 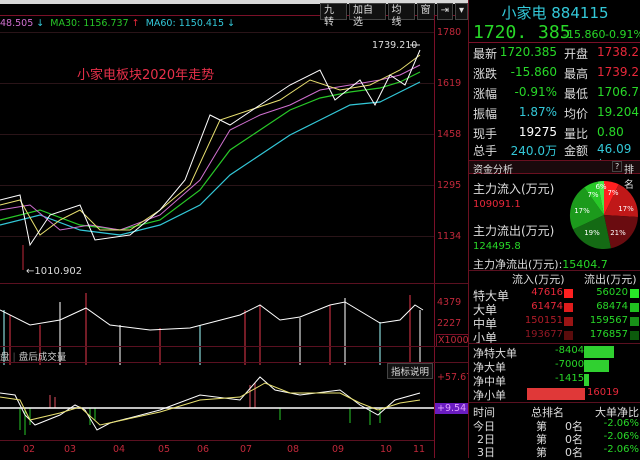 What do you see at coordinates (449, 236) in the screenshot?
I see `price-tick: 1134` at bounding box center [449, 236].